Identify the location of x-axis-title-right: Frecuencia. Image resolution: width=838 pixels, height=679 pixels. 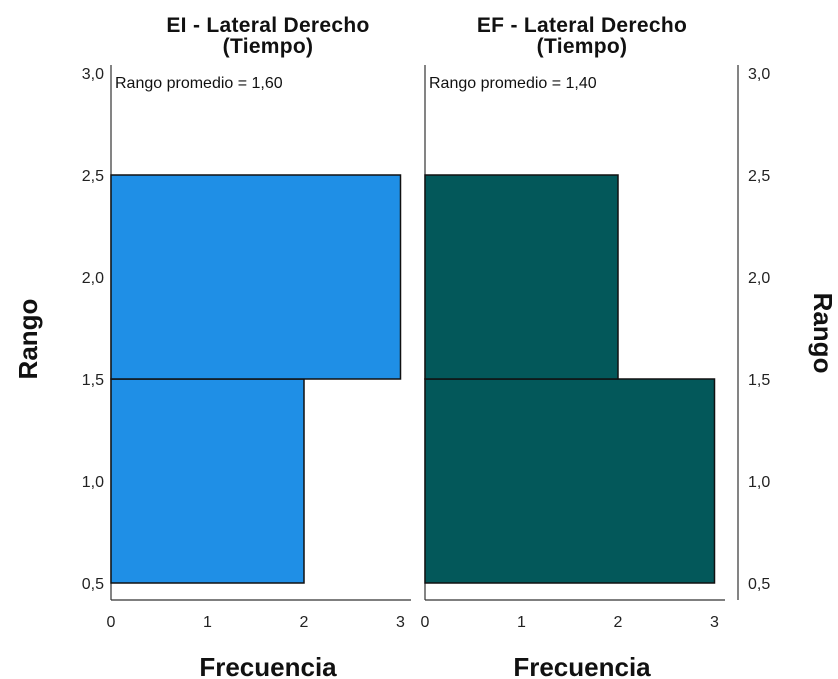
(582, 665).